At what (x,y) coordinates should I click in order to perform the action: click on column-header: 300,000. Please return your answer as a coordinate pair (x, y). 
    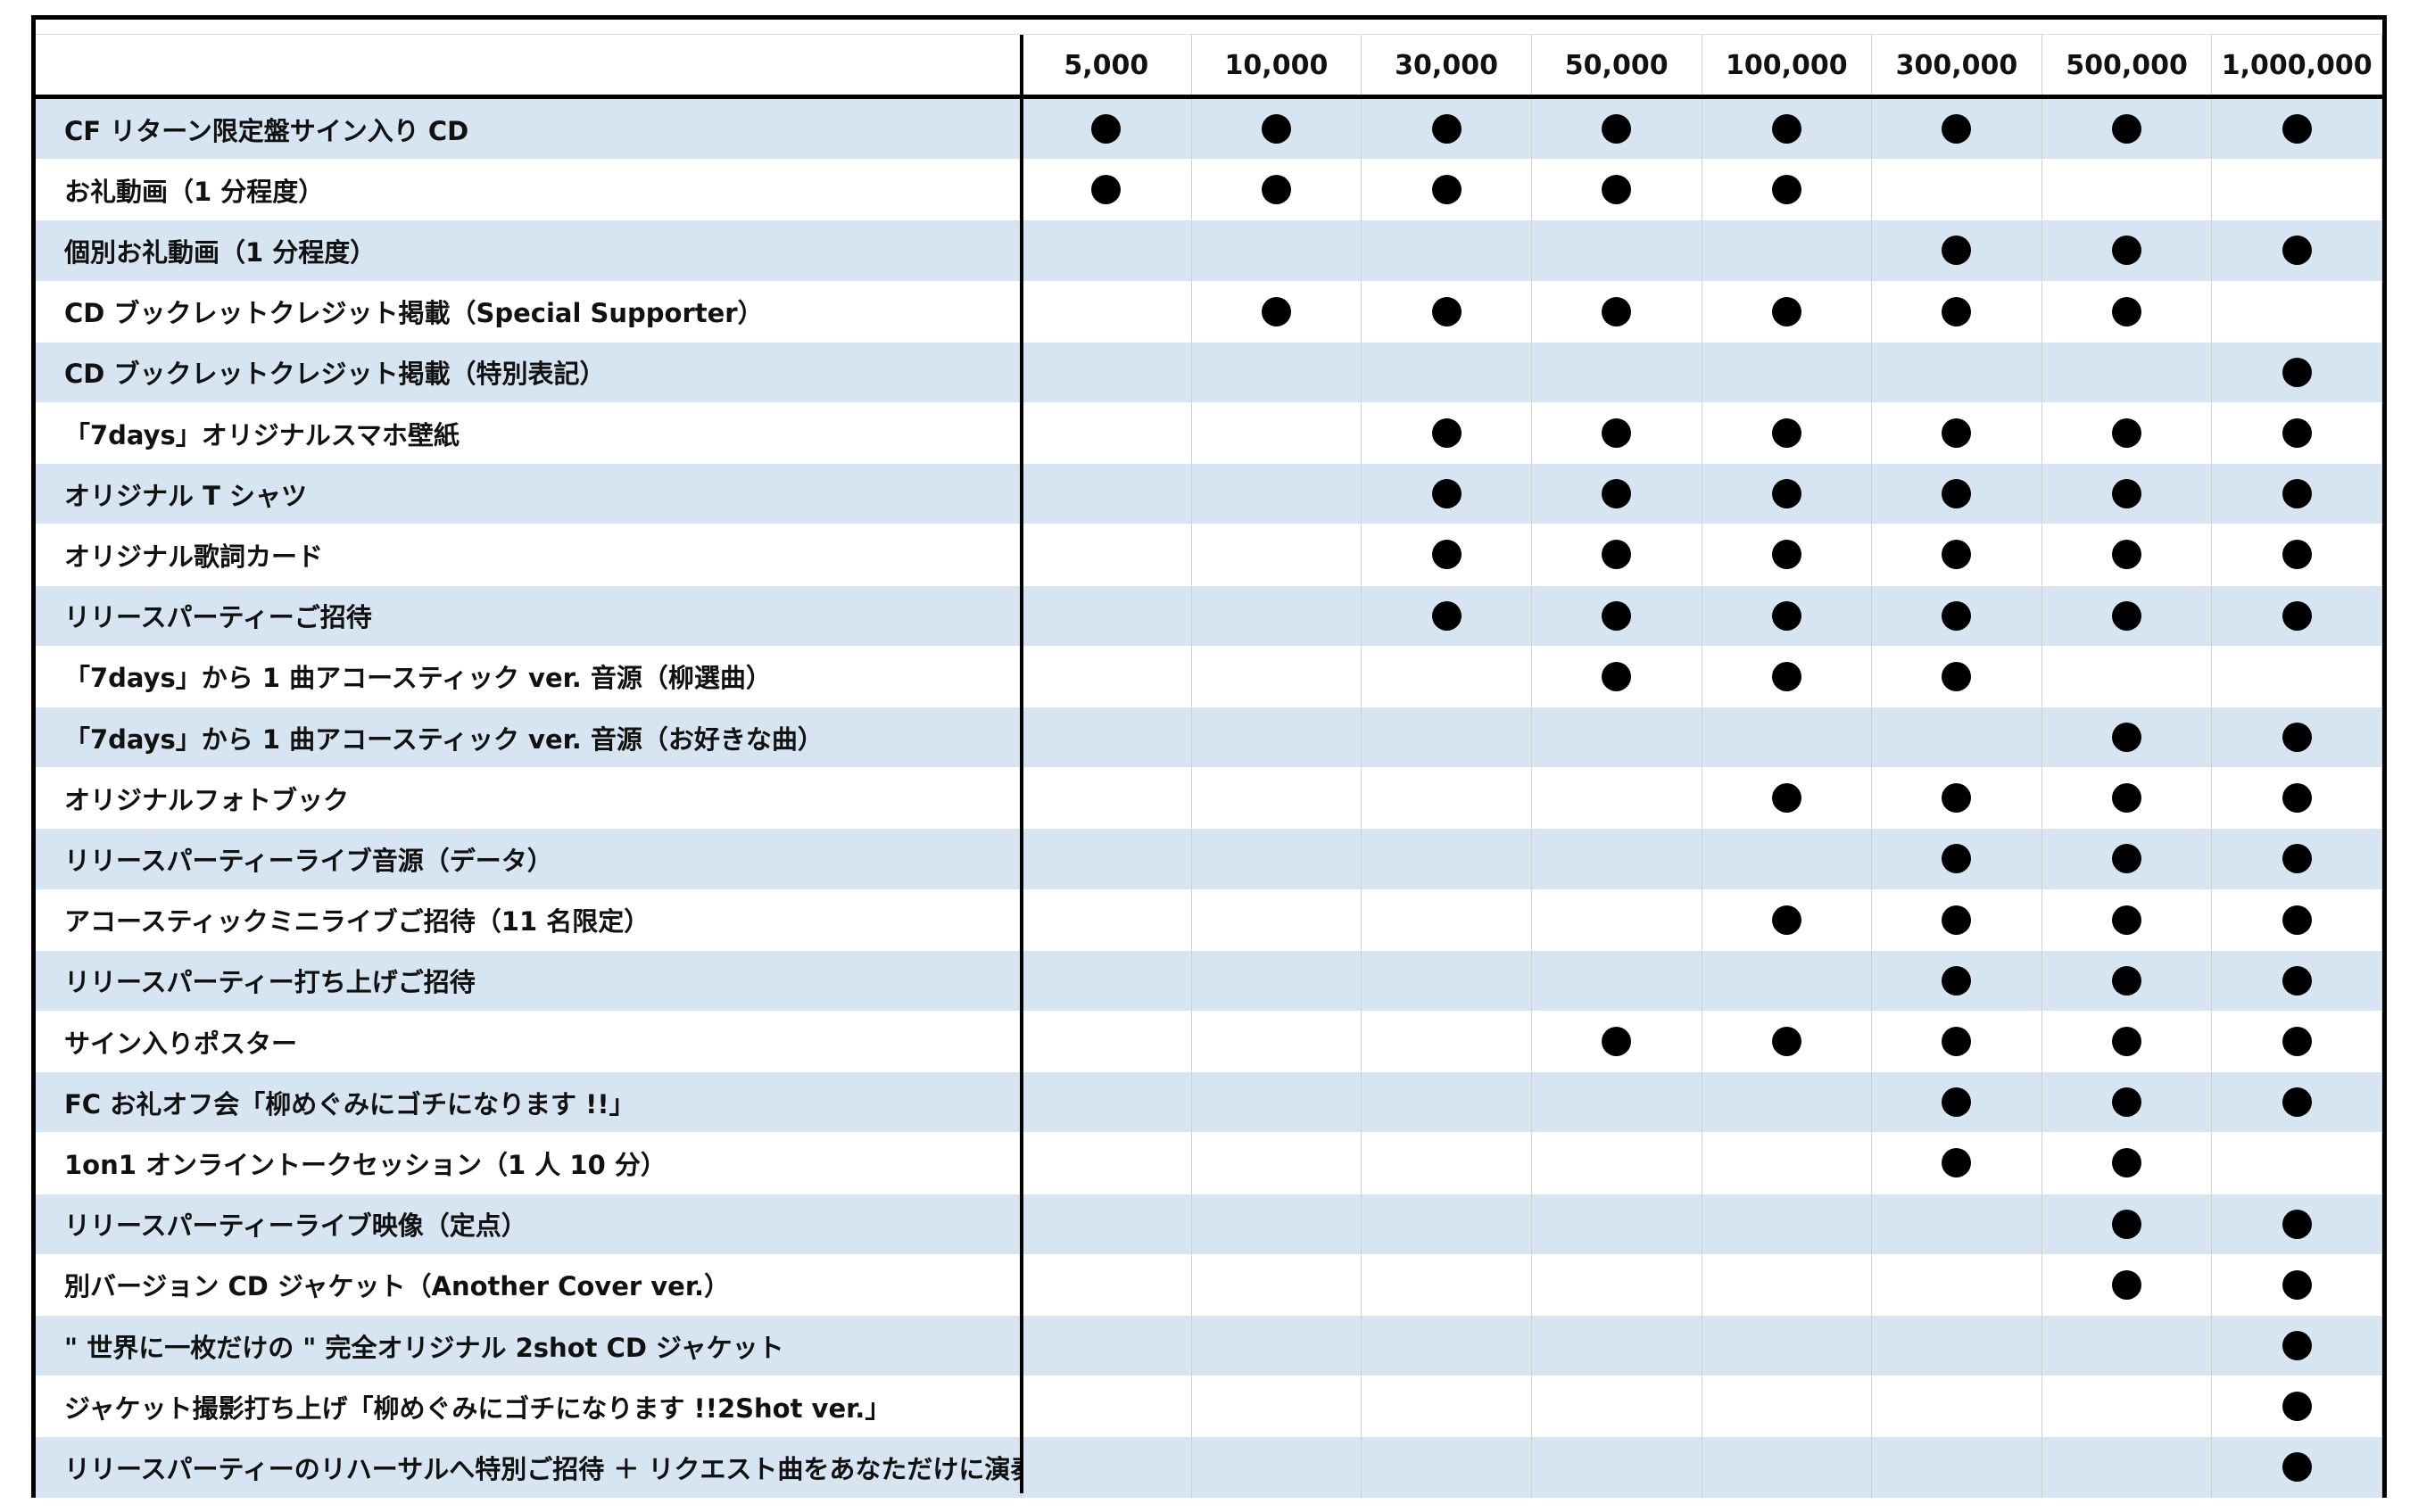
    Looking at the image, I should click on (1957, 65).